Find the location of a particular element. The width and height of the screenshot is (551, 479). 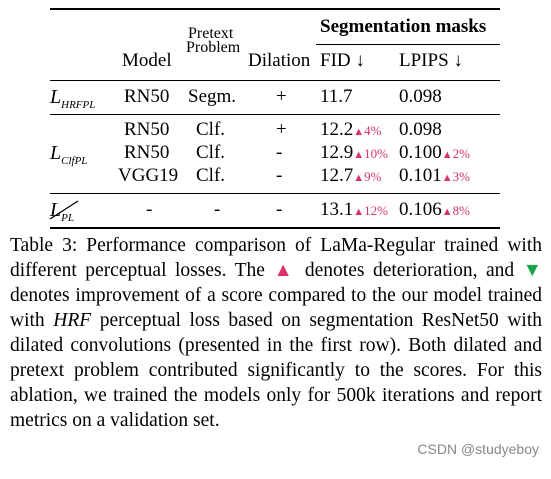

loss-pl-struck: LPL is located at coordinates (64, 214).